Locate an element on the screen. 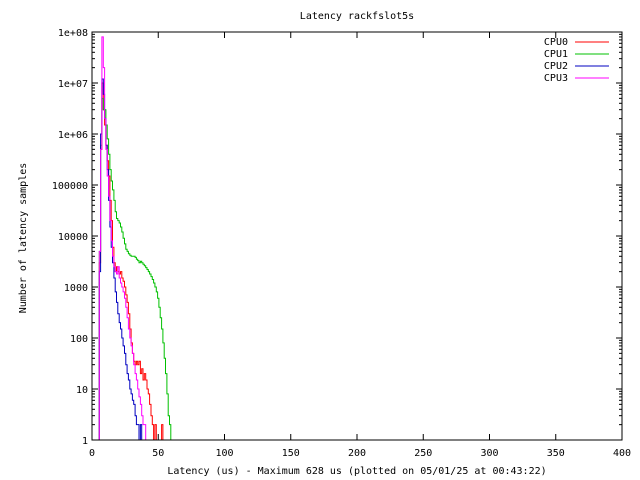 The height and width of the screenshot is (480, 640). y-tick-label: 10000 is located at coordinates (73, 237).